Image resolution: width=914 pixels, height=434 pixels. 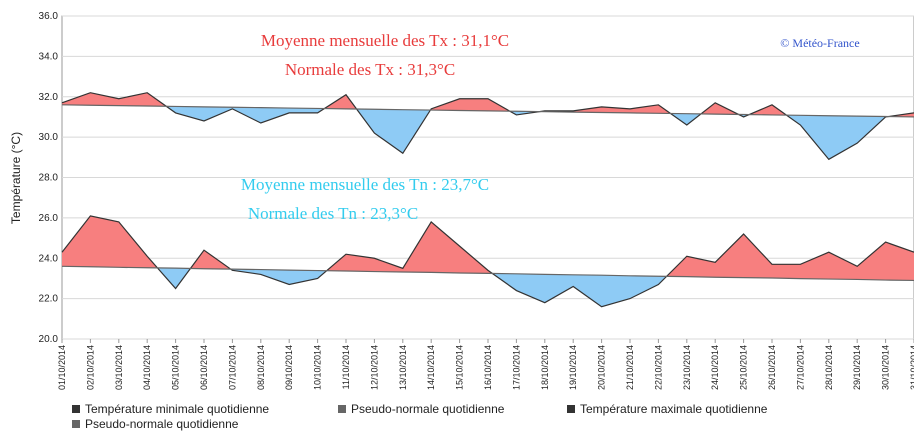 I want to click on x-tick-label: 29/10/2014, so click(x=857, y=367).